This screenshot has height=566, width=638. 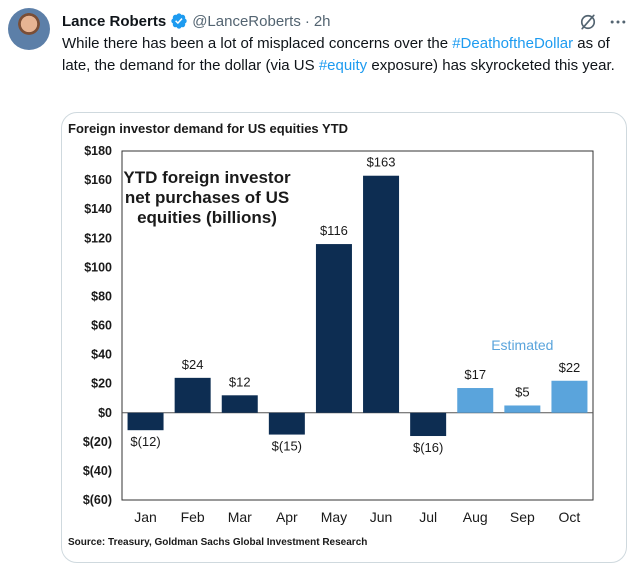 What do you see at coordinates (618, 22) in the screenshot?
I see `more-icon` at bounding box center [618, 22].